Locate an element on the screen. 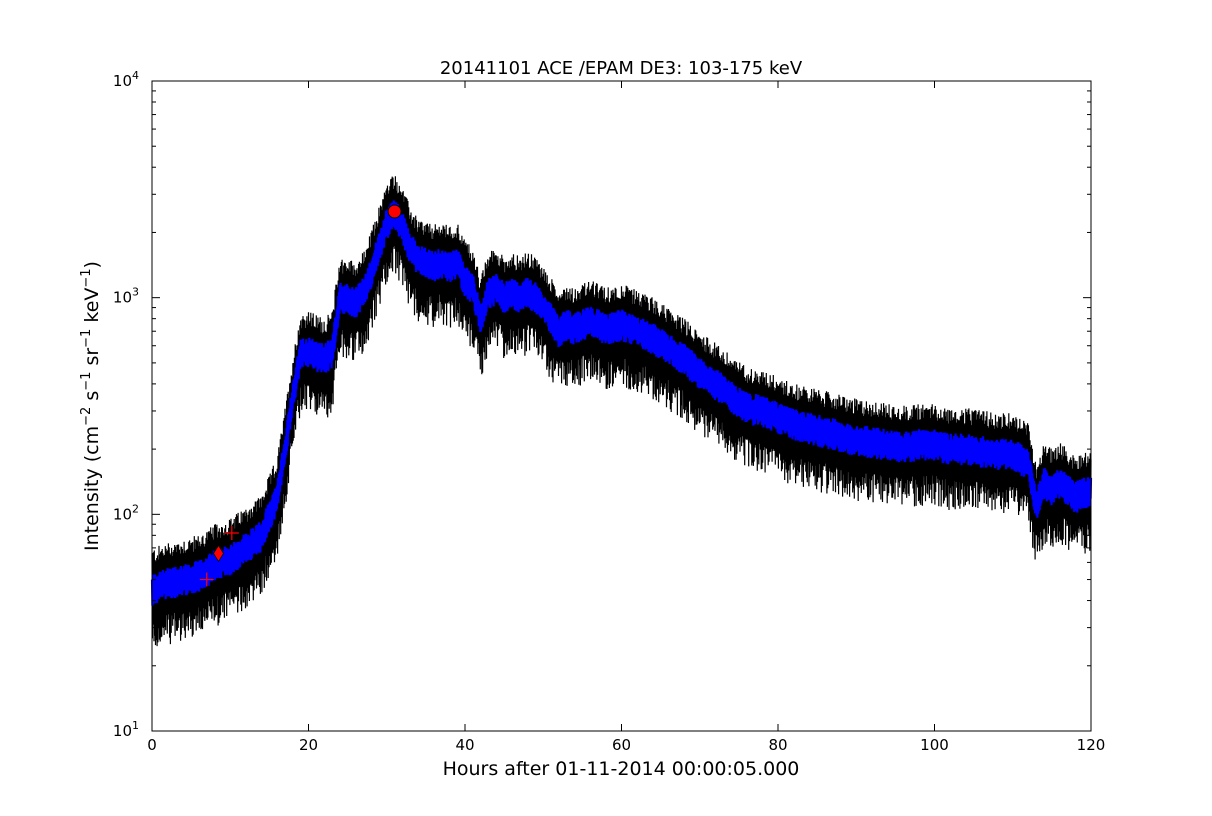 This screenshot has height=816, width=1212. y-tick-label: 10¹ is located at coordinates (126, 729).